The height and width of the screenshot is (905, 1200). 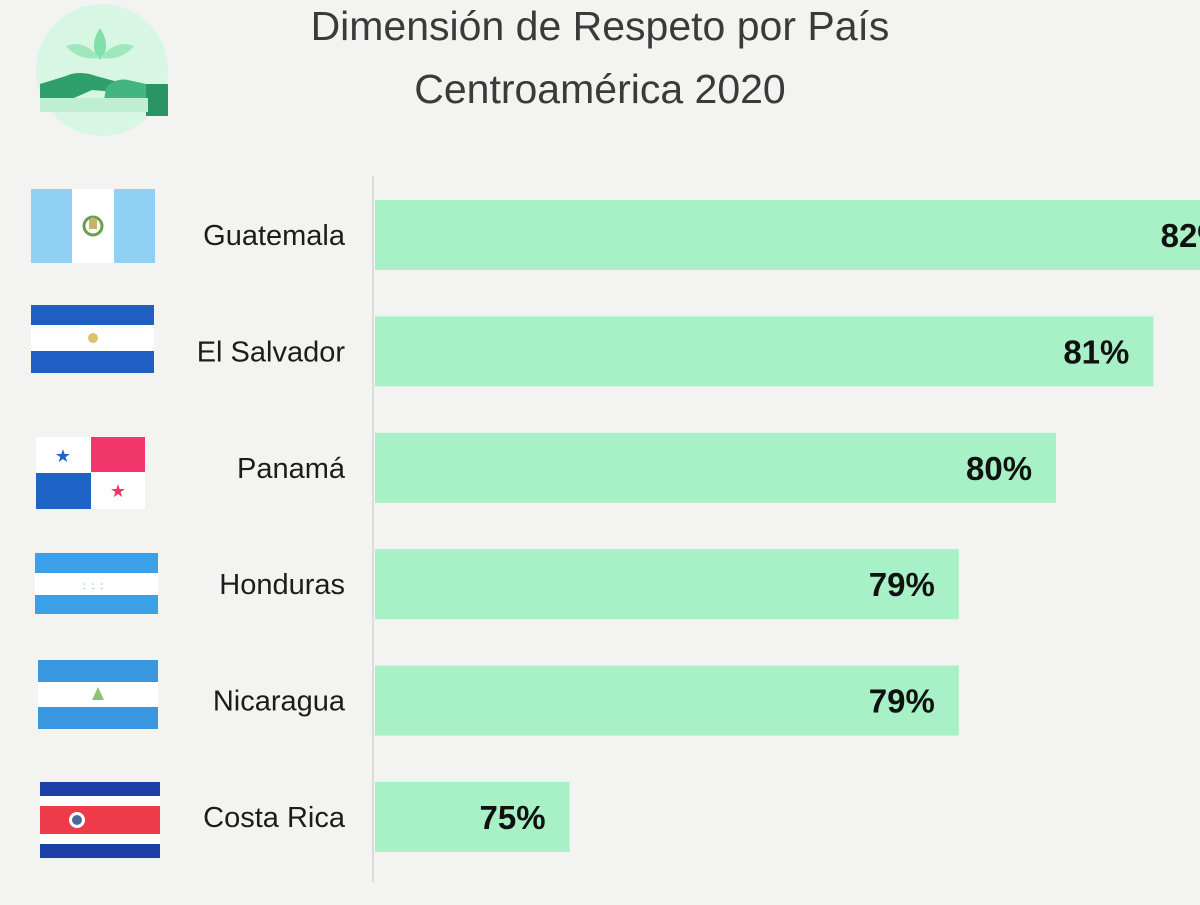 What do you see at coordinates (999, 468) in the screenshot?
I see `value-label-panama: 80%` at bounding box center [999, 468].